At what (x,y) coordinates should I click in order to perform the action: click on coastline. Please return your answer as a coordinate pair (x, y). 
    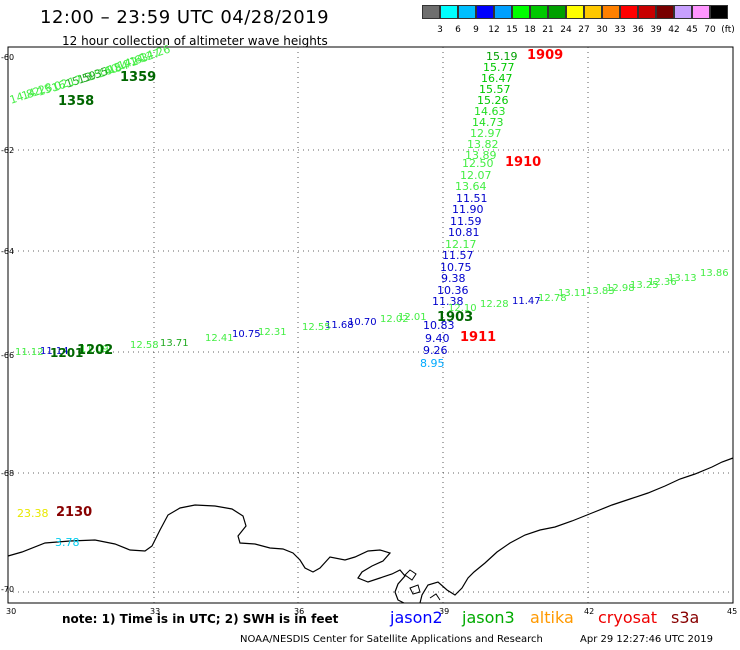
    Looking at the image, I should click on (206, 554).